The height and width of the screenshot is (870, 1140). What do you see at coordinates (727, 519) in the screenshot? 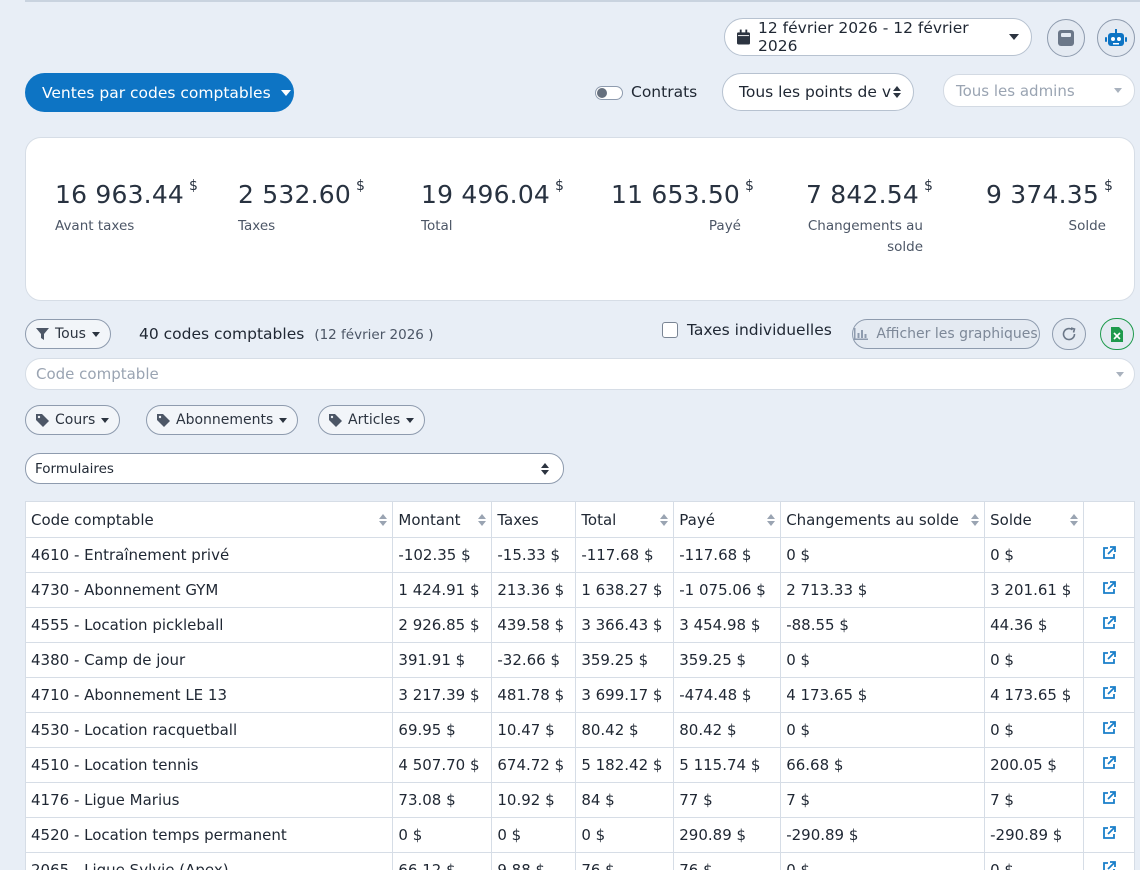
I see `col-header-paid: Payé` at bounding box center [727, 519].